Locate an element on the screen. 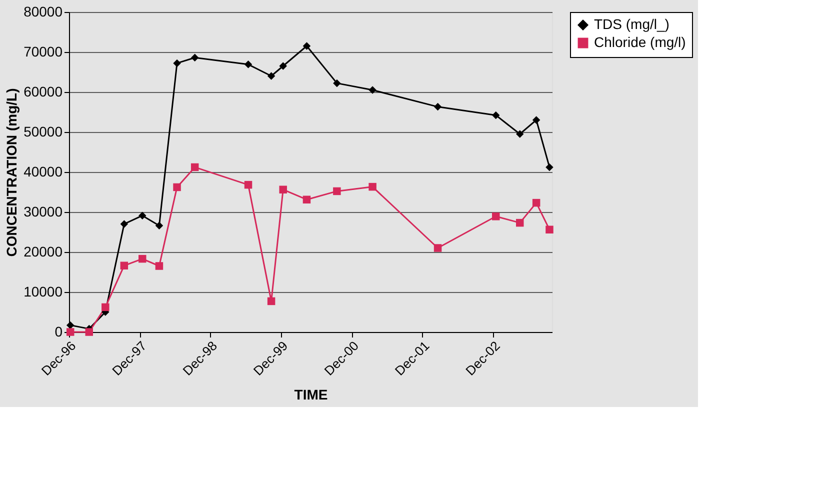 This screenshot has height=492, width=823. y-tick-label: 20000 is located at coordinates (43, 252).